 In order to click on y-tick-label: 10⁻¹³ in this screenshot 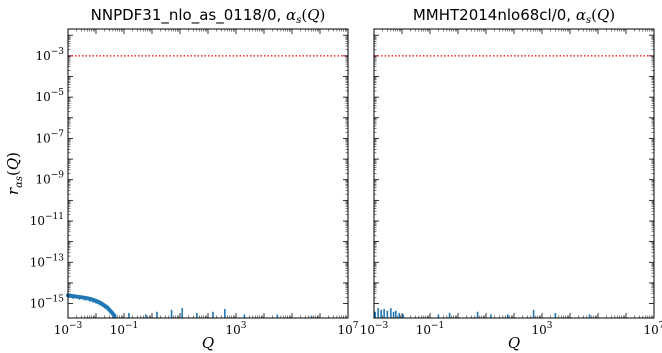, I will do `click(47, 261)`.